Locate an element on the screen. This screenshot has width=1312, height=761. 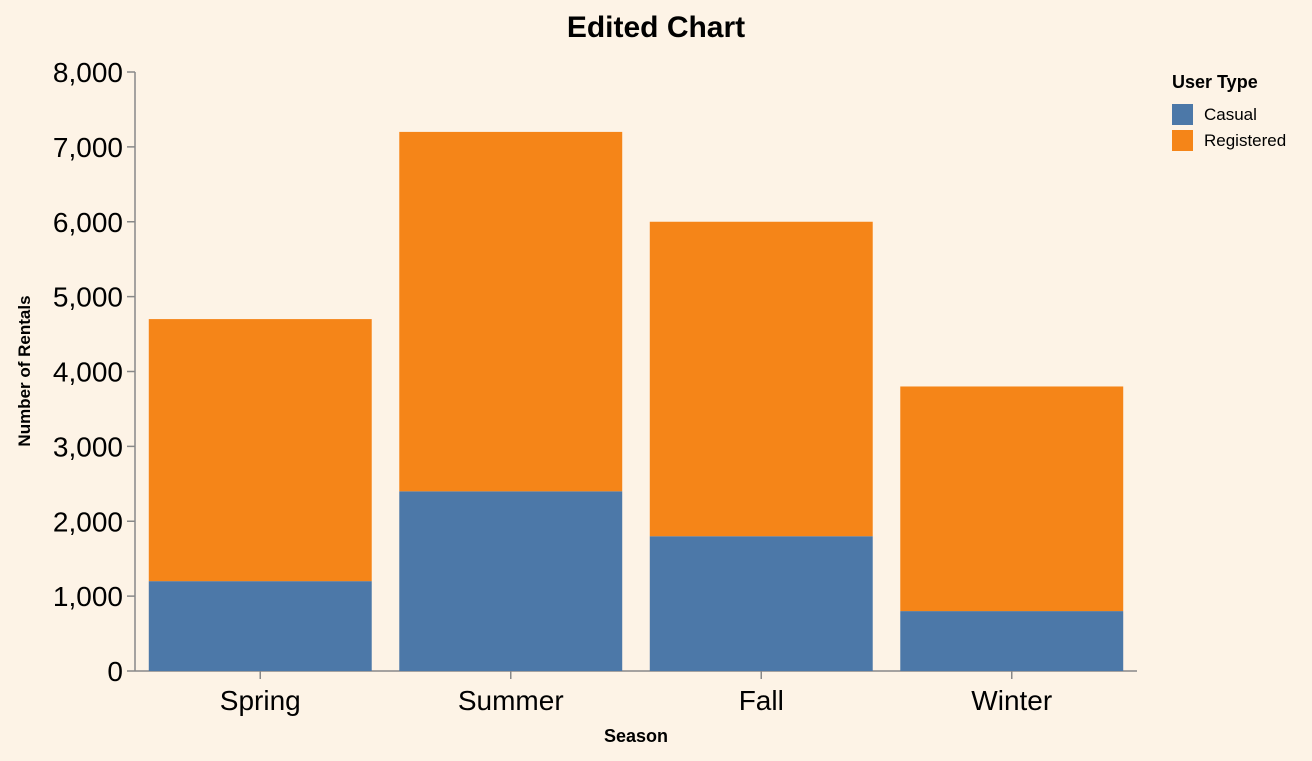
bar-casual-winter is located at coordinates (1012, 641).